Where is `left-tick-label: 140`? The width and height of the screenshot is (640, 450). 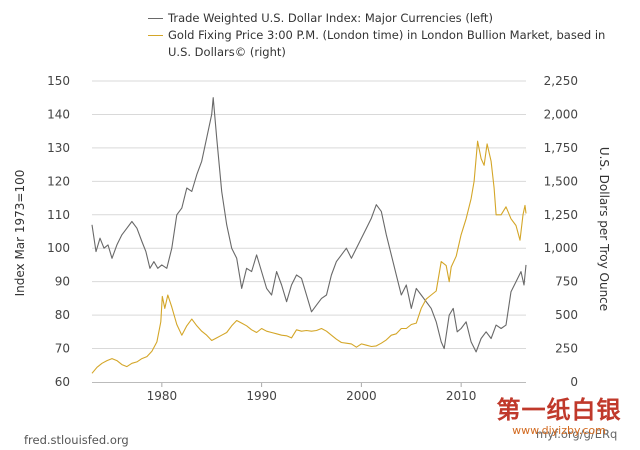
left-tick-label: 140 is located at coordinates (58, 114).